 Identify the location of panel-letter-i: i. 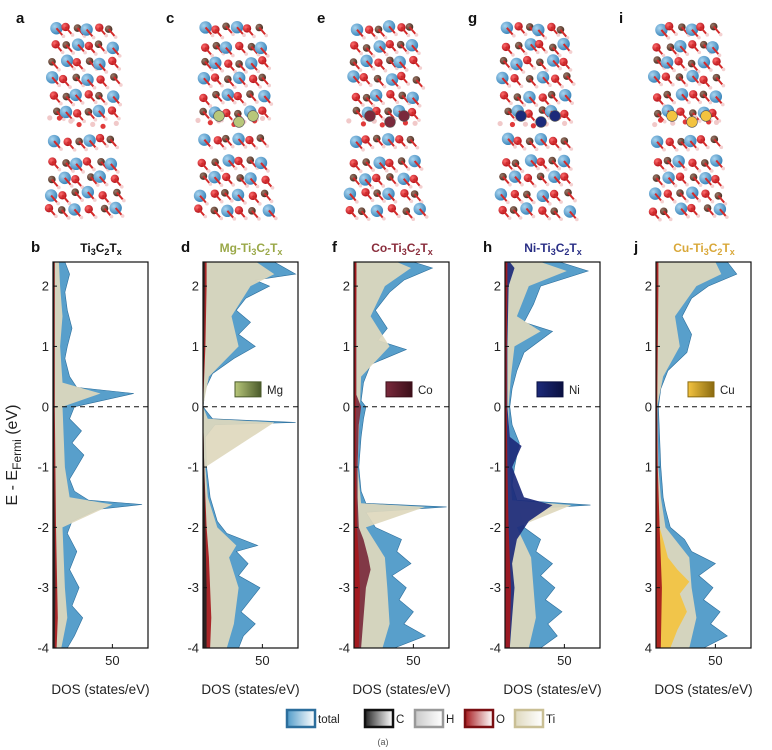
(621, 18).